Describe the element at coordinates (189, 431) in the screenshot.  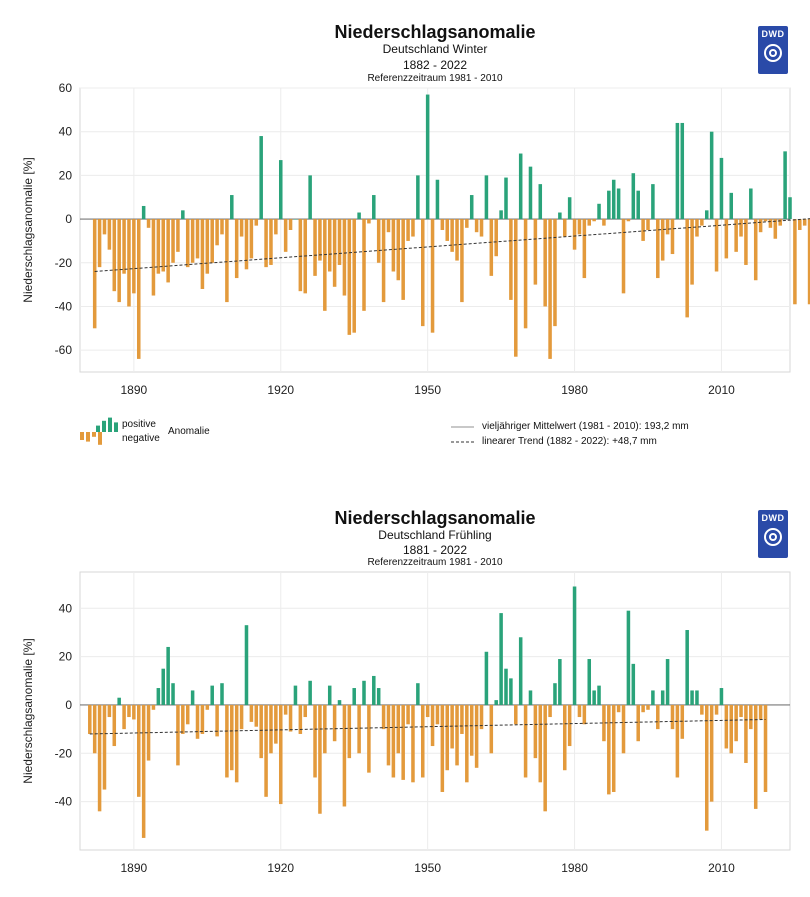
I see `legend-anomaly: Anomalie` at that location.